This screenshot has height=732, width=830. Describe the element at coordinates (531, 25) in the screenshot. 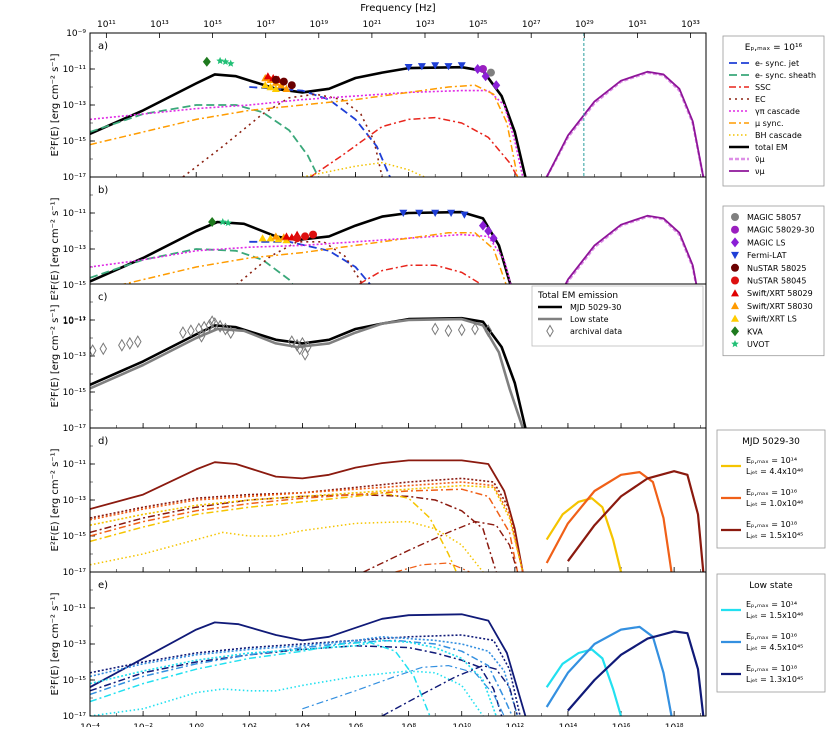

I see `top-tick-label: 10²⁷` at that location.